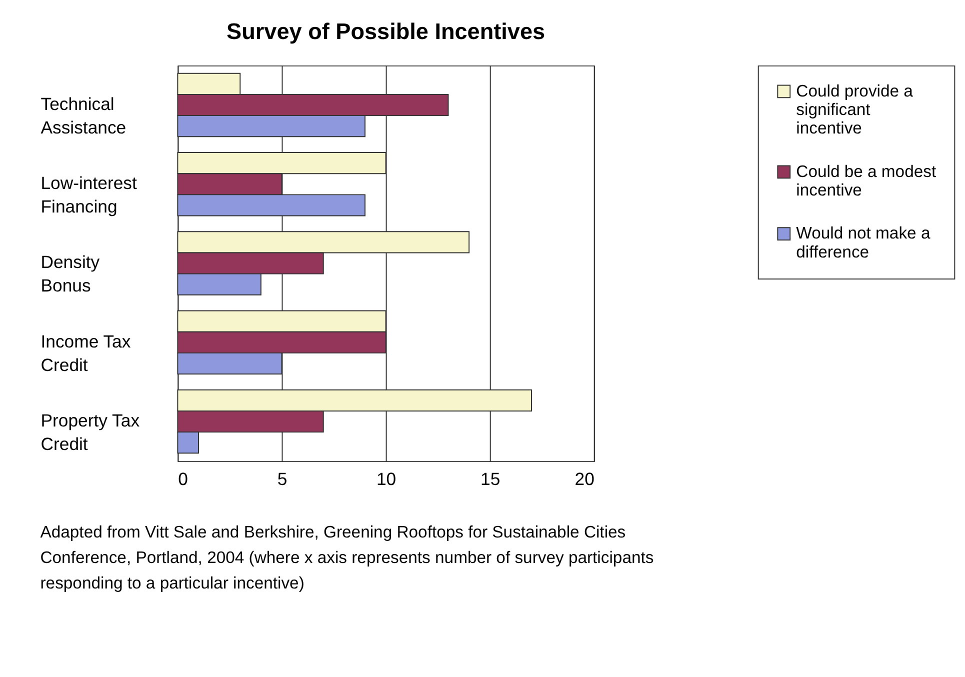 Image resolution: width=965 pixels, height=677 pixels. I want to click on legend-label: Would not make a difference, so click(863, 243).